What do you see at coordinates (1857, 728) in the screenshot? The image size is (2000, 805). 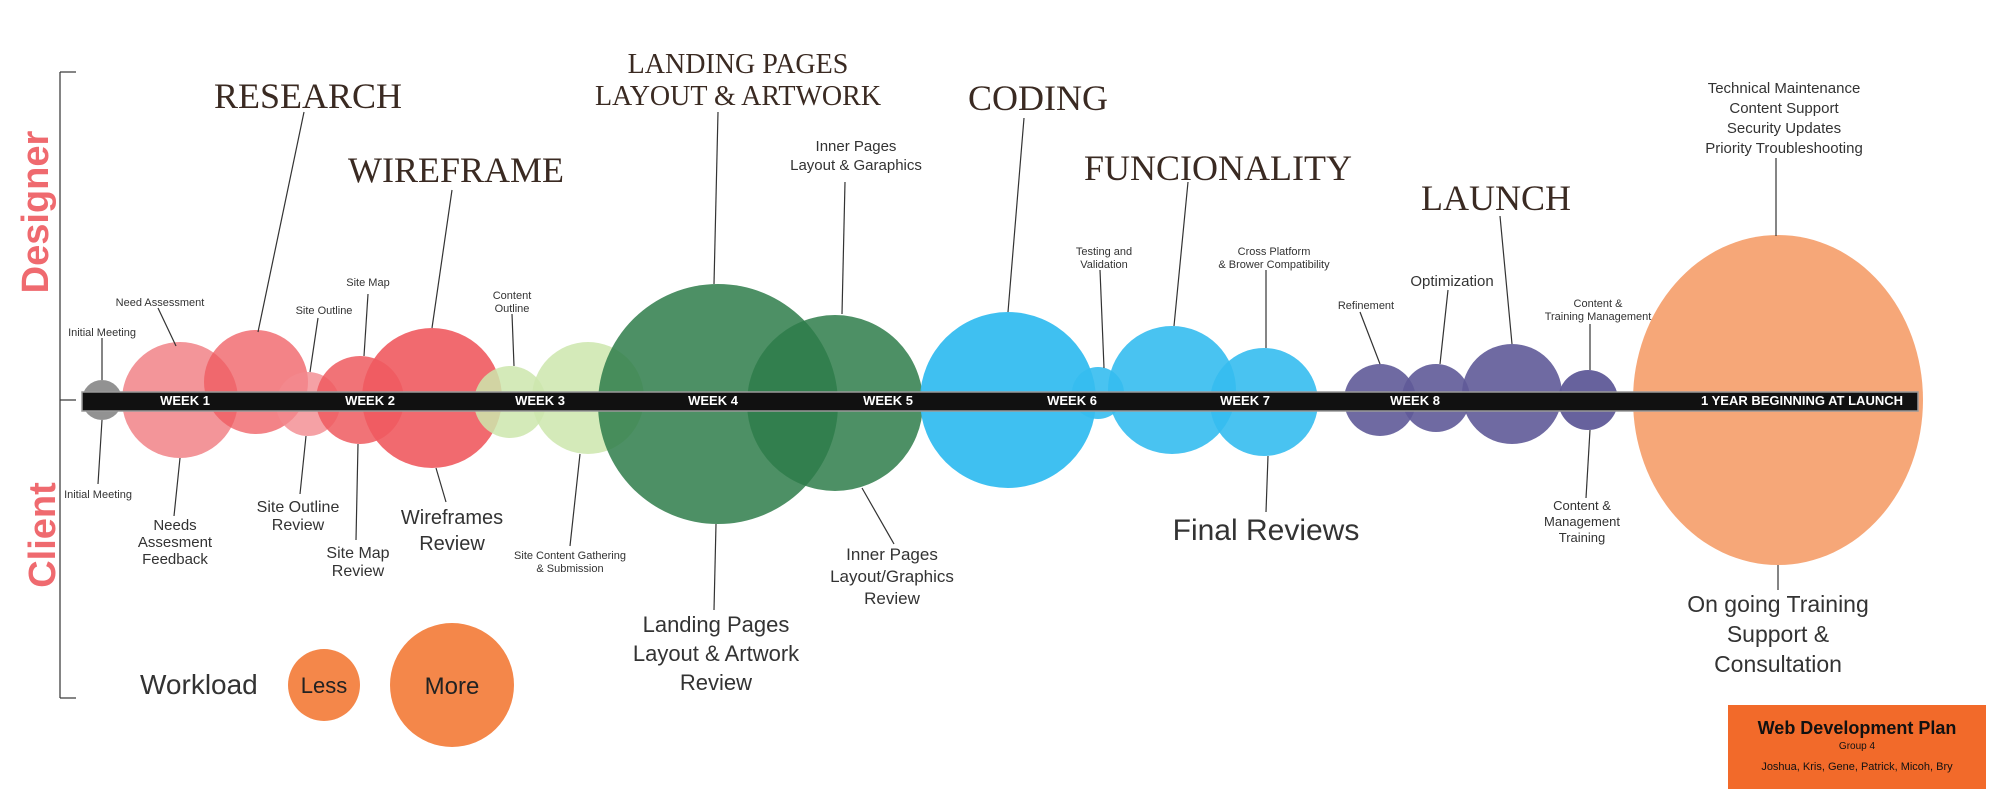 I see `footer-title: Web Development Plan` at bounding box center [1857, 728].